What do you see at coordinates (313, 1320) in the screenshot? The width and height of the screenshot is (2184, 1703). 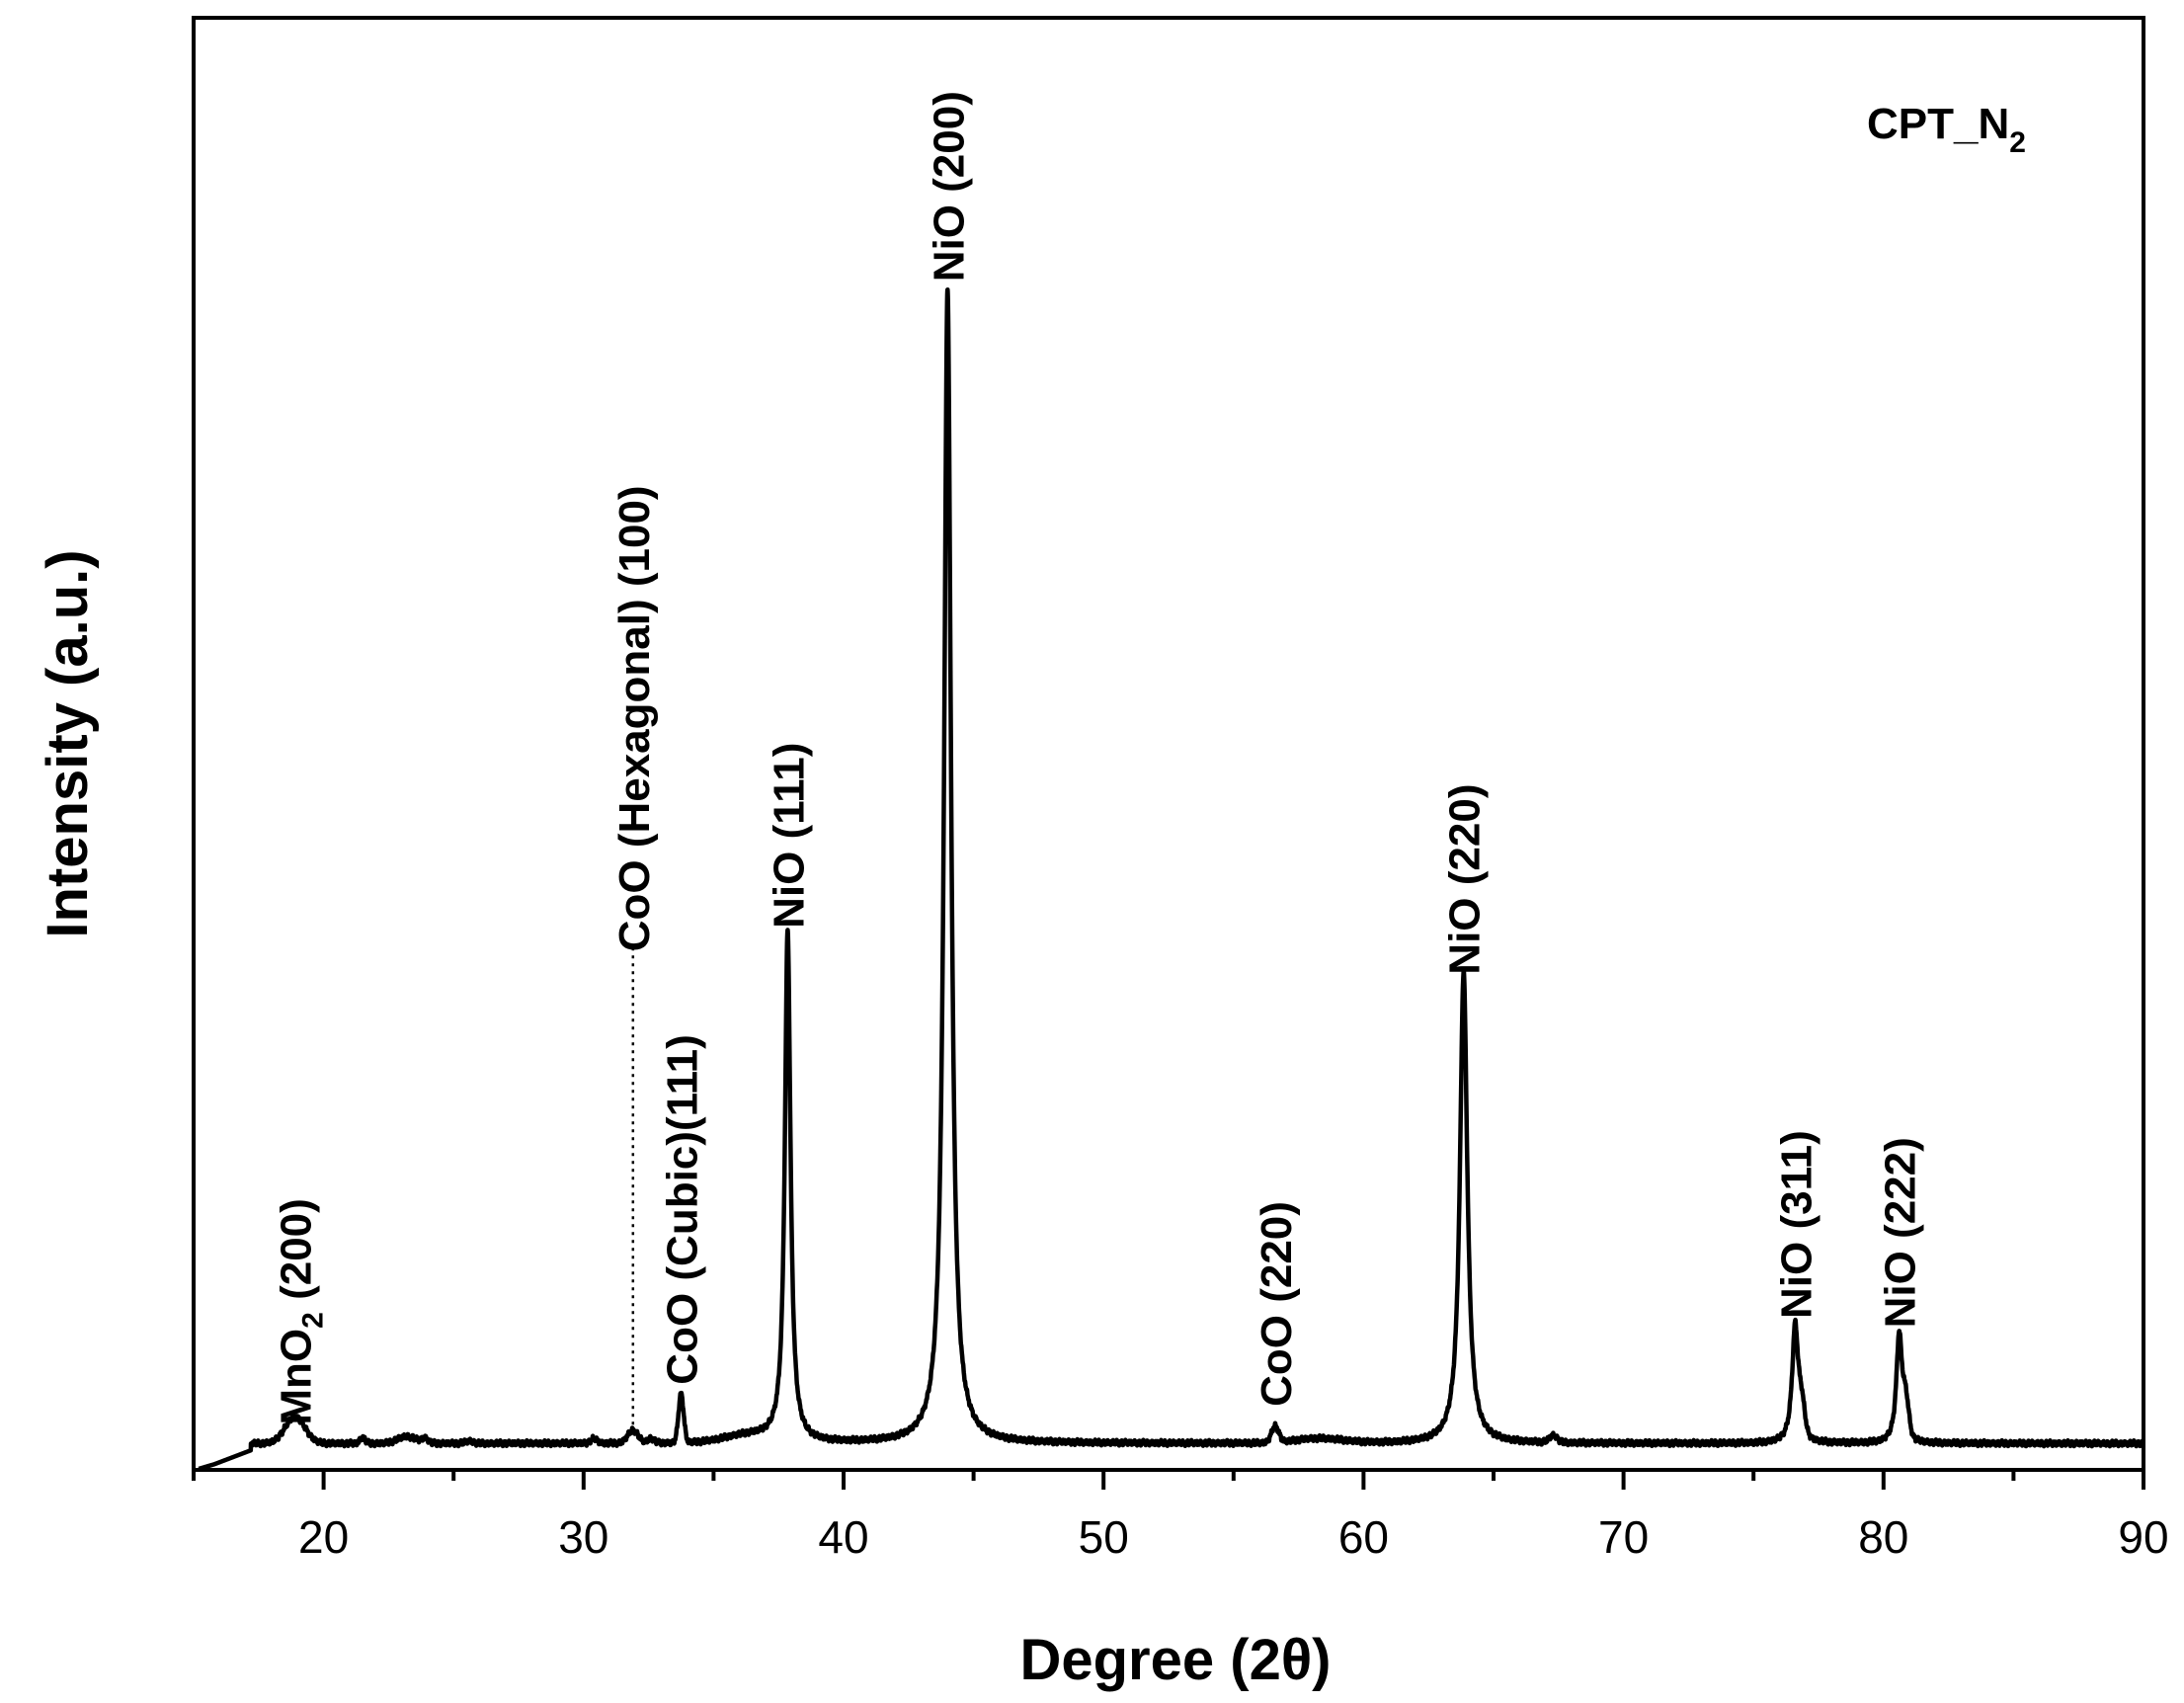 I see `peak-label-subscript: 2` at bounding box center [313, 1320].